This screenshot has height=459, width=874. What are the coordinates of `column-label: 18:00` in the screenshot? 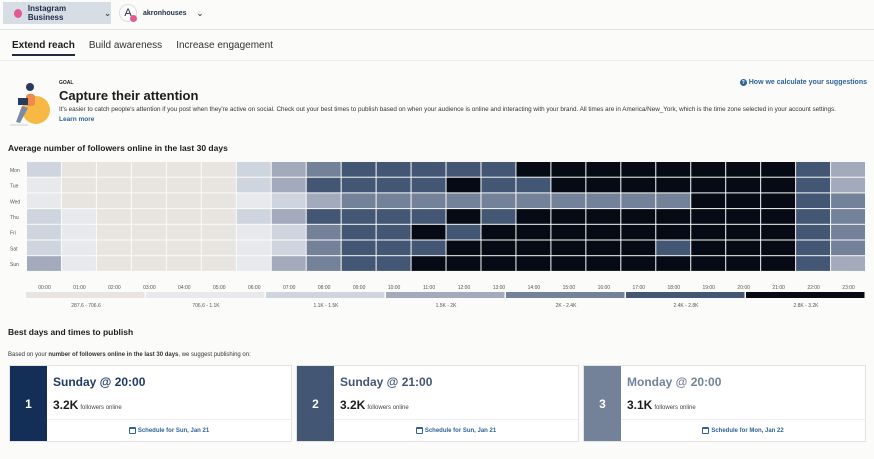 It's located at (674, 288).